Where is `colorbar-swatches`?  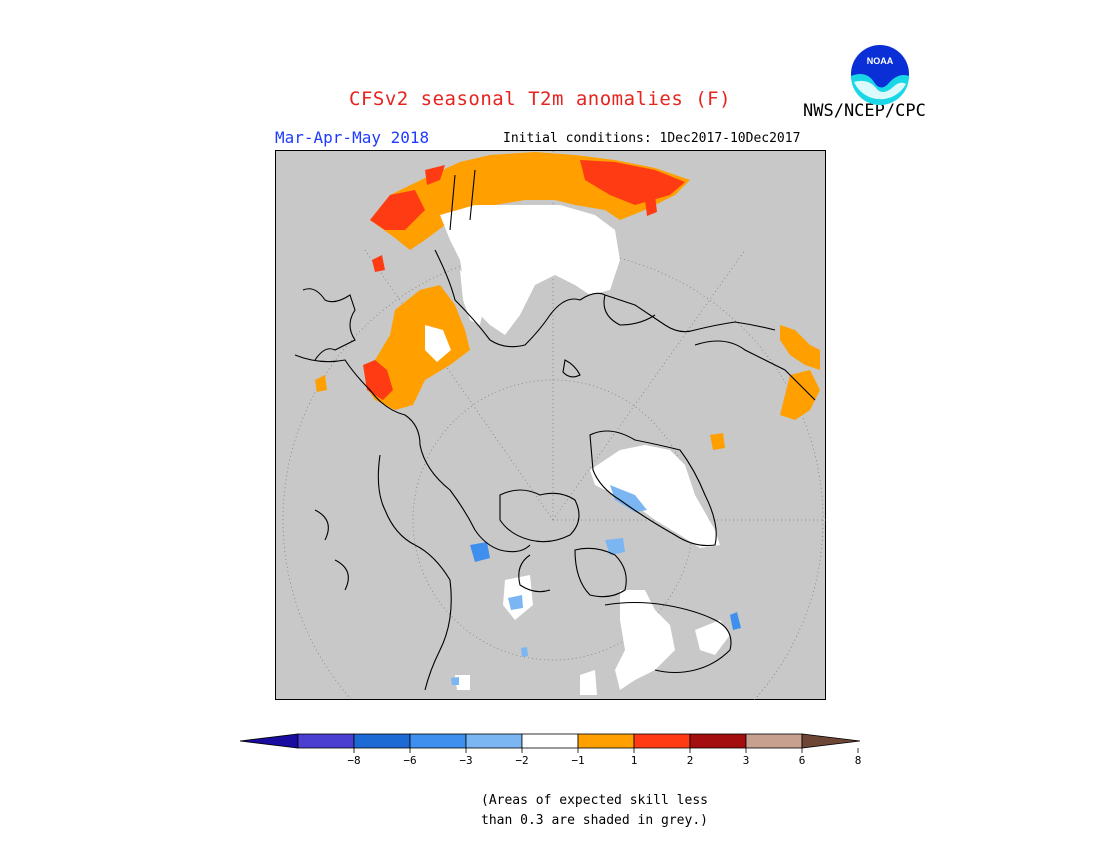 colorbar-swatches is located at coordinates (550, 741).